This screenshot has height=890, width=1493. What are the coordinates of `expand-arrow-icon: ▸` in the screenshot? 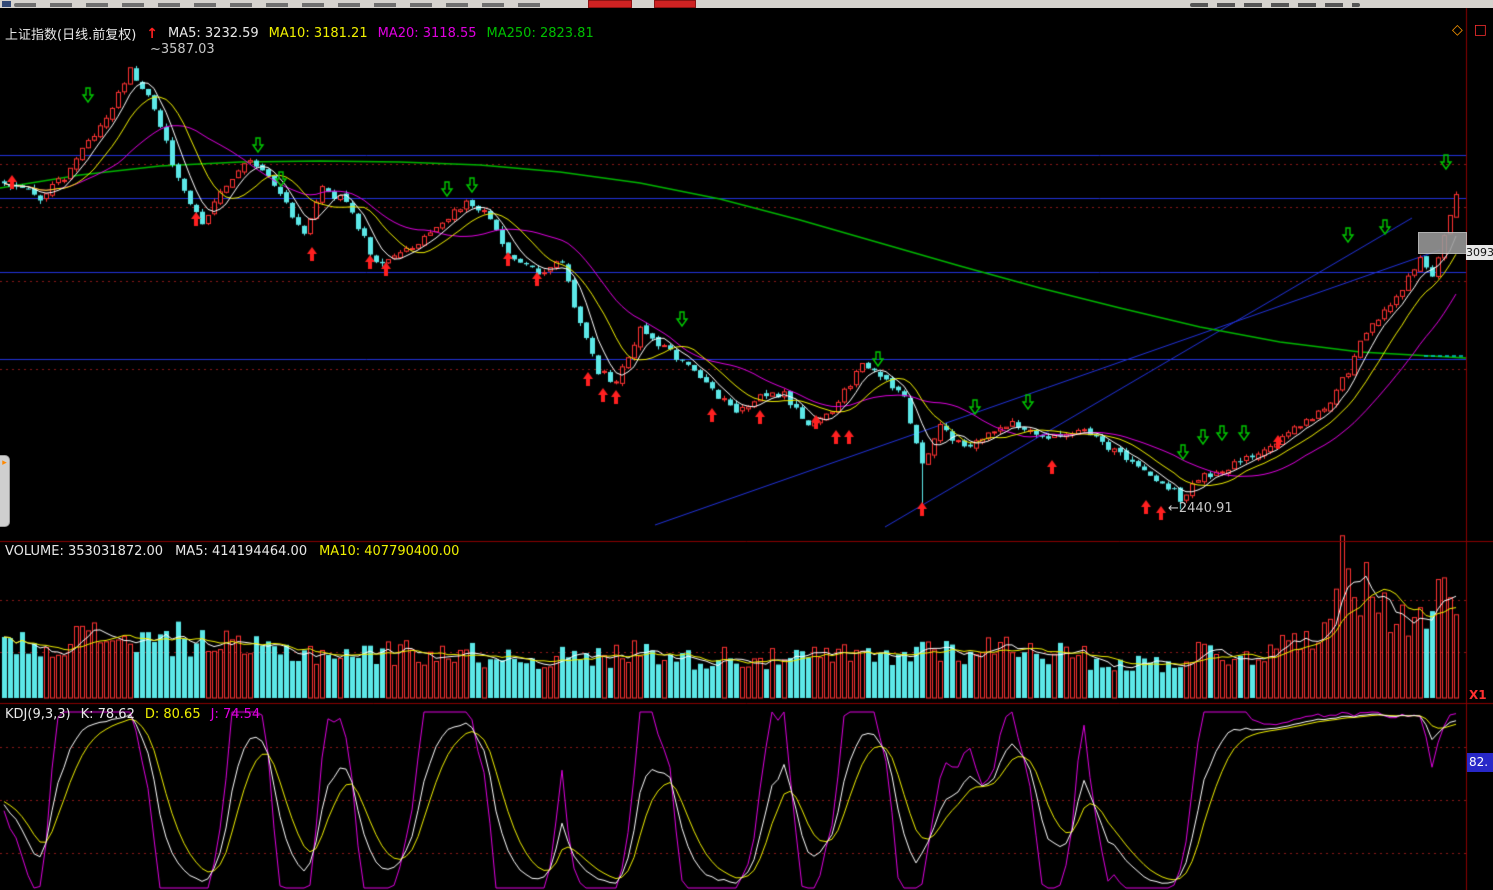 It's located at (4, 463).